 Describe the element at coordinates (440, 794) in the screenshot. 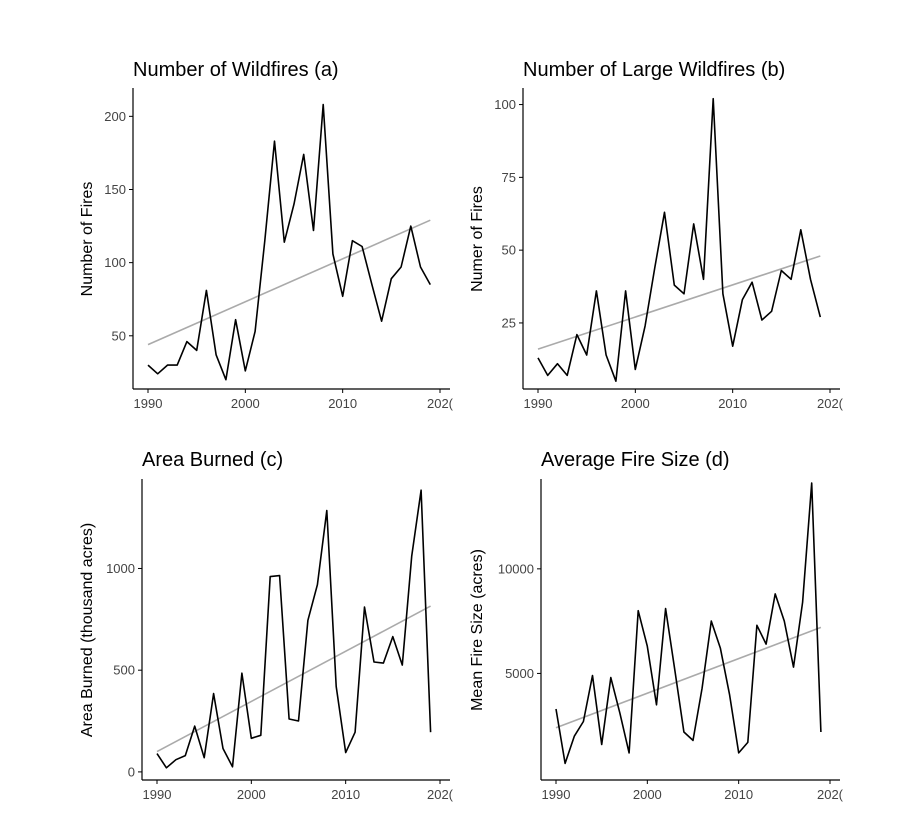

I see `panel-c-x-tick-label: 202(` at that location.